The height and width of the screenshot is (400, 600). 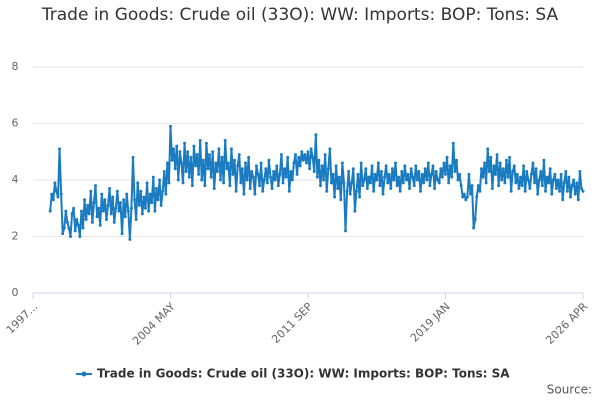 I want to click on y-tick-label: 8, so click(x=15, y=66).